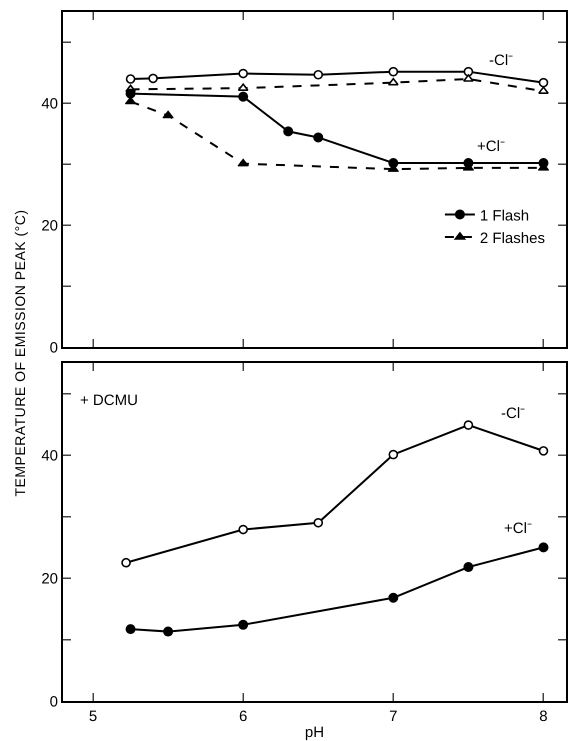 Image resolution: width=569 pixels, height=741 pixels. Describe the element at coordinates (543, 716) in the screenshot. I see `x-tick-label: 8` at that location.